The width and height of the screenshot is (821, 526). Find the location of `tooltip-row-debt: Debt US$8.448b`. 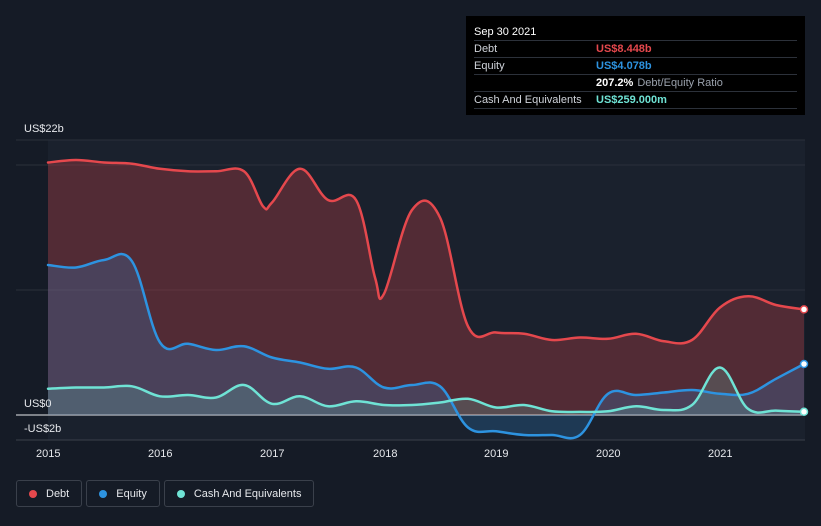

tooltip-row-debt: Debt US$8.448b is located at coordinates (635, 48).